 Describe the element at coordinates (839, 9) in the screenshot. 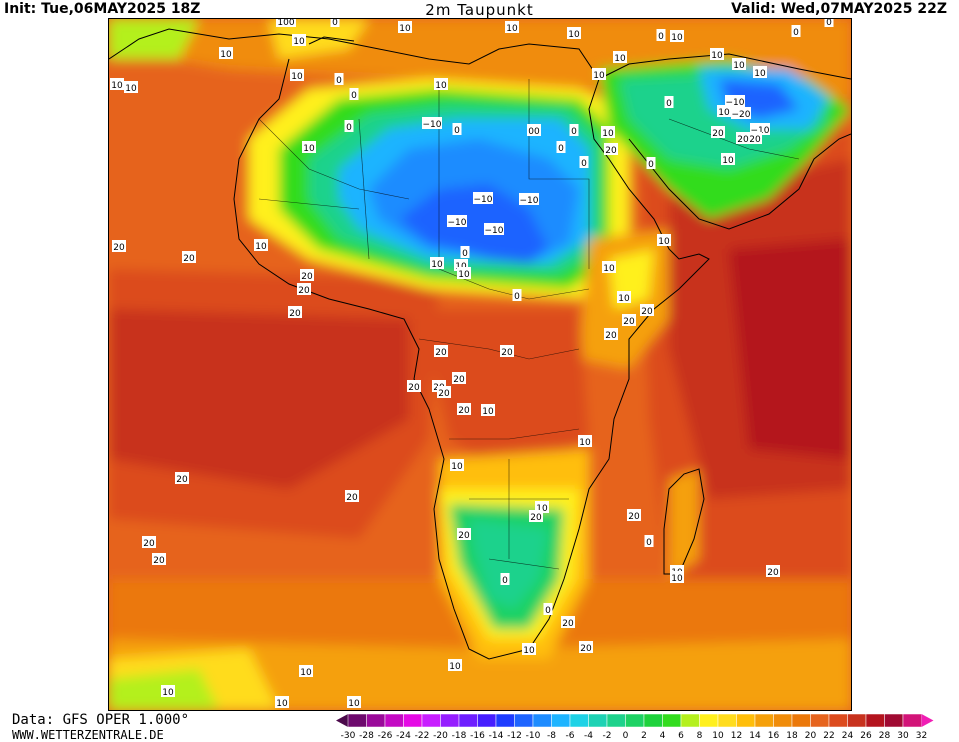

I see `valid-time-label: Valid: Wed,07MAY2025 22Z` at that location.